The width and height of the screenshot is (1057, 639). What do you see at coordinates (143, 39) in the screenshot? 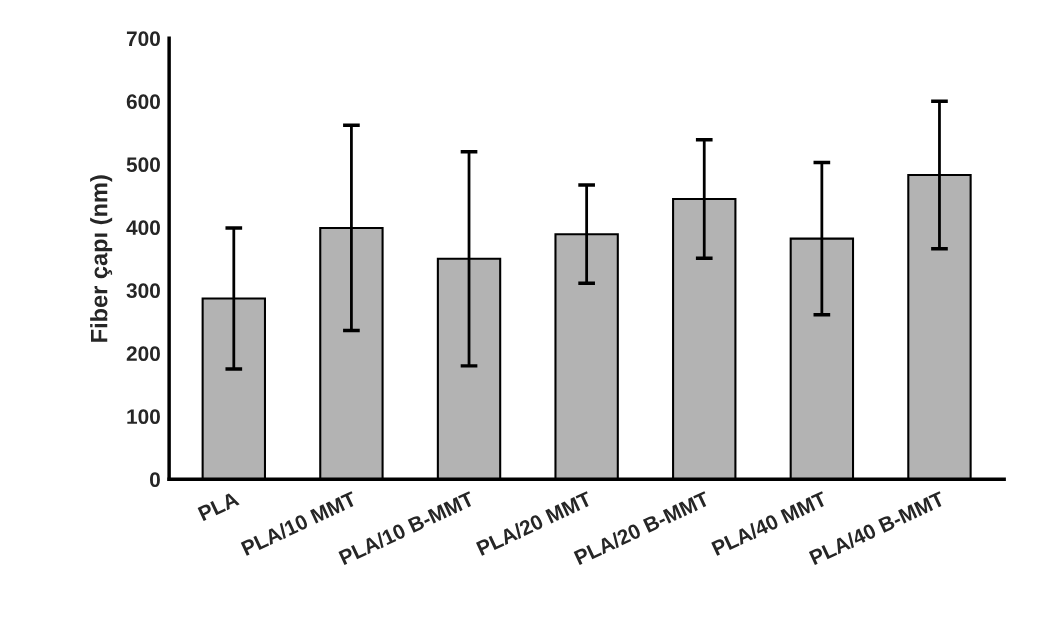
I see `y-tick-label: 700` at bounding box center [143, 39].